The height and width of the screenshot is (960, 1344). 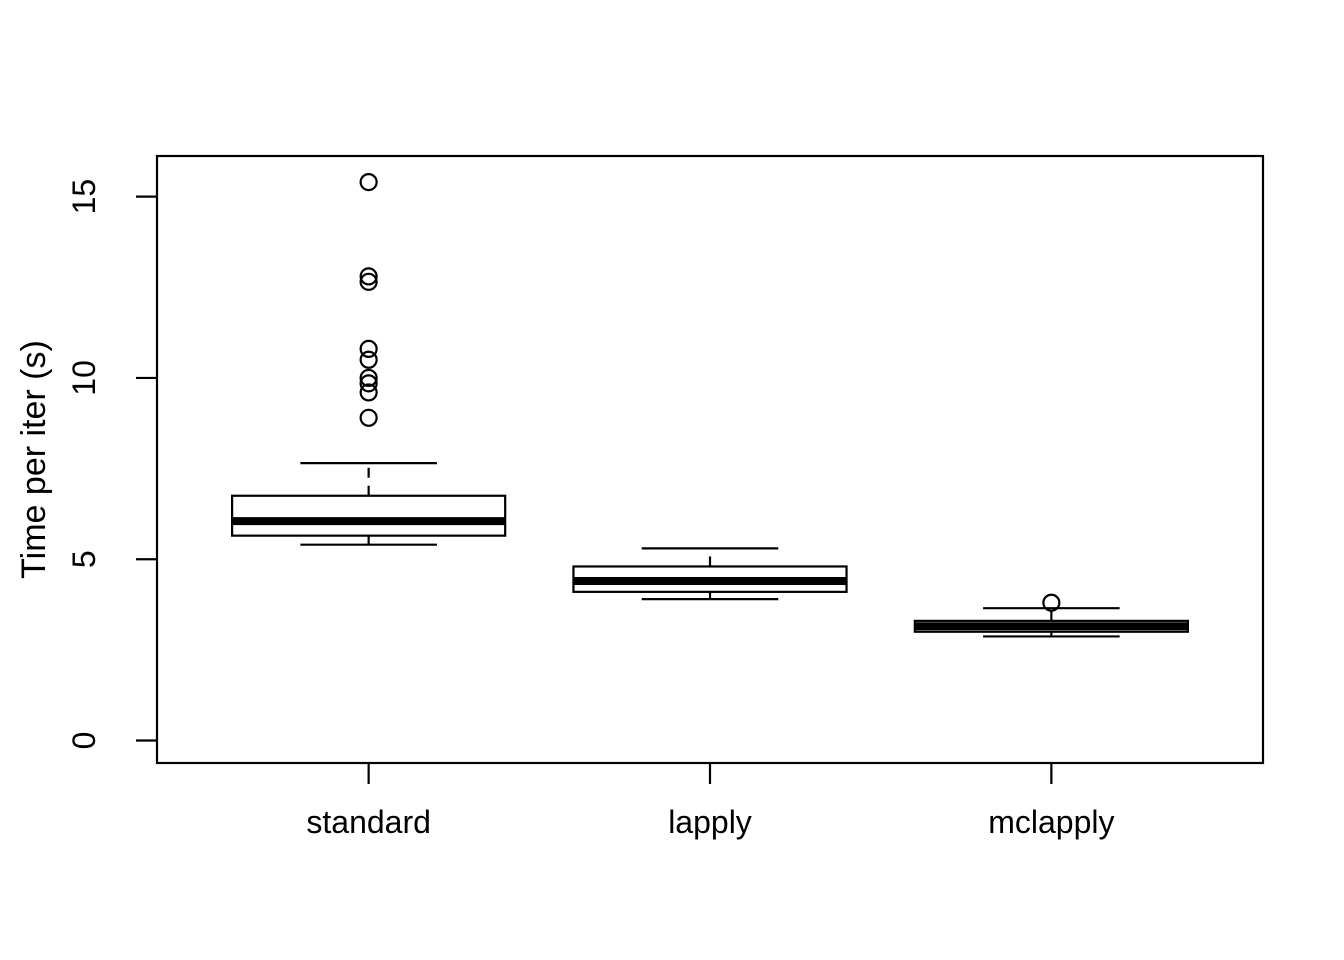 What do you see at coordinates (710, 822) in the screenshot?
I see `category-label-lapply: lapply` at bounding box center [710, 822].